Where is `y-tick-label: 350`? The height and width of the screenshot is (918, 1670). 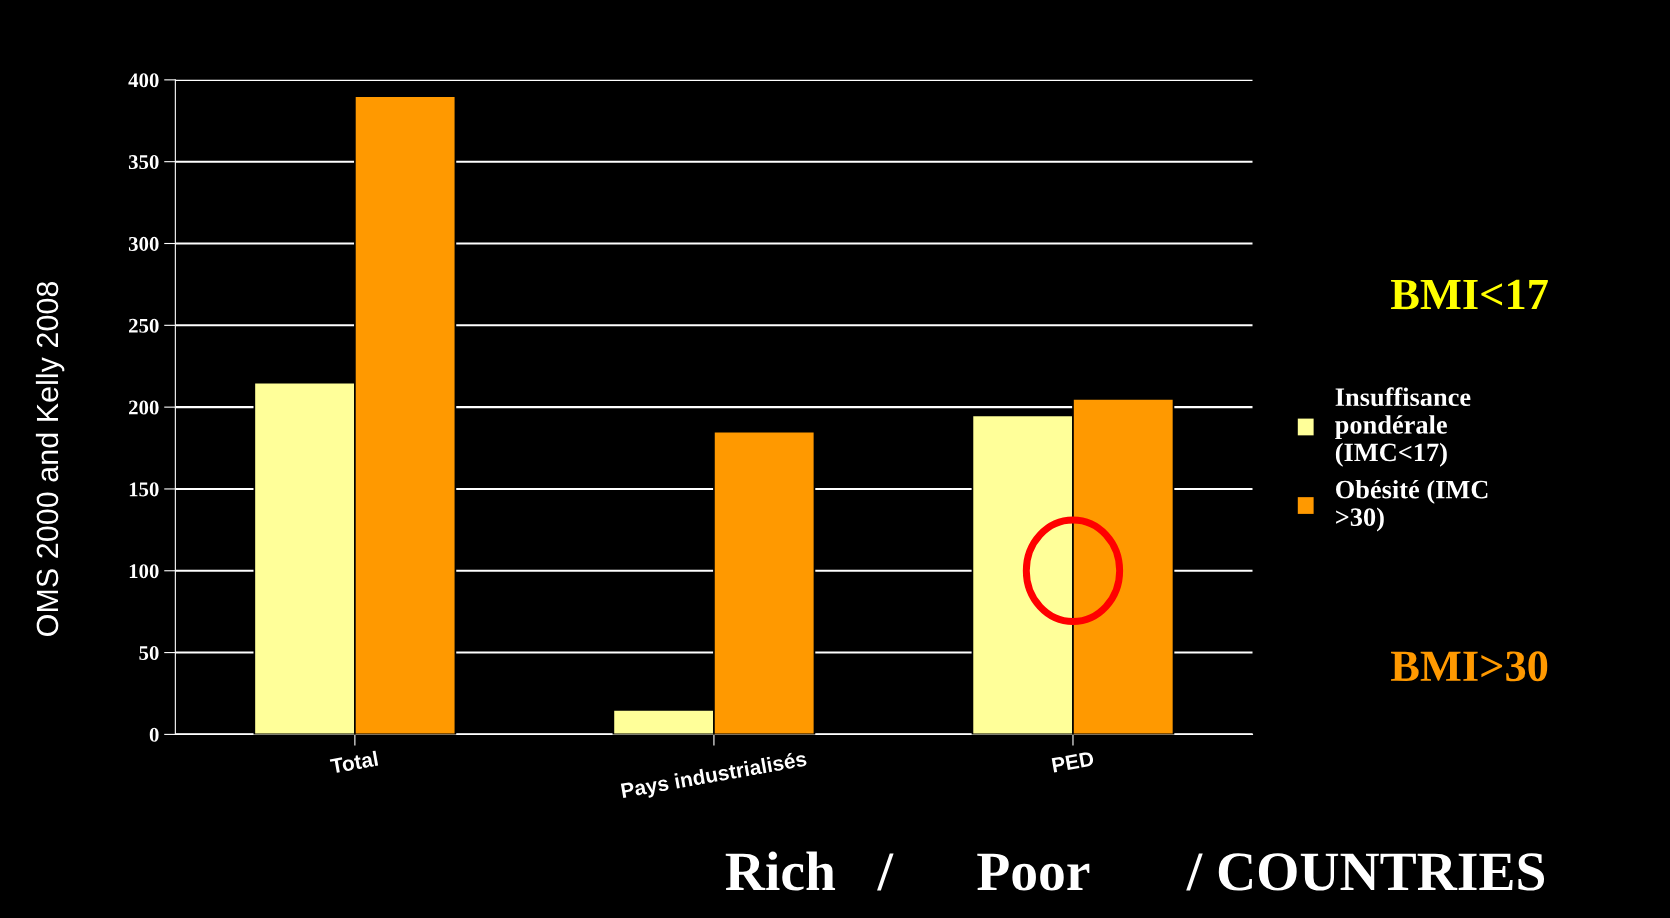 y-tick-label: 350 is located at coordinates (143, 162).